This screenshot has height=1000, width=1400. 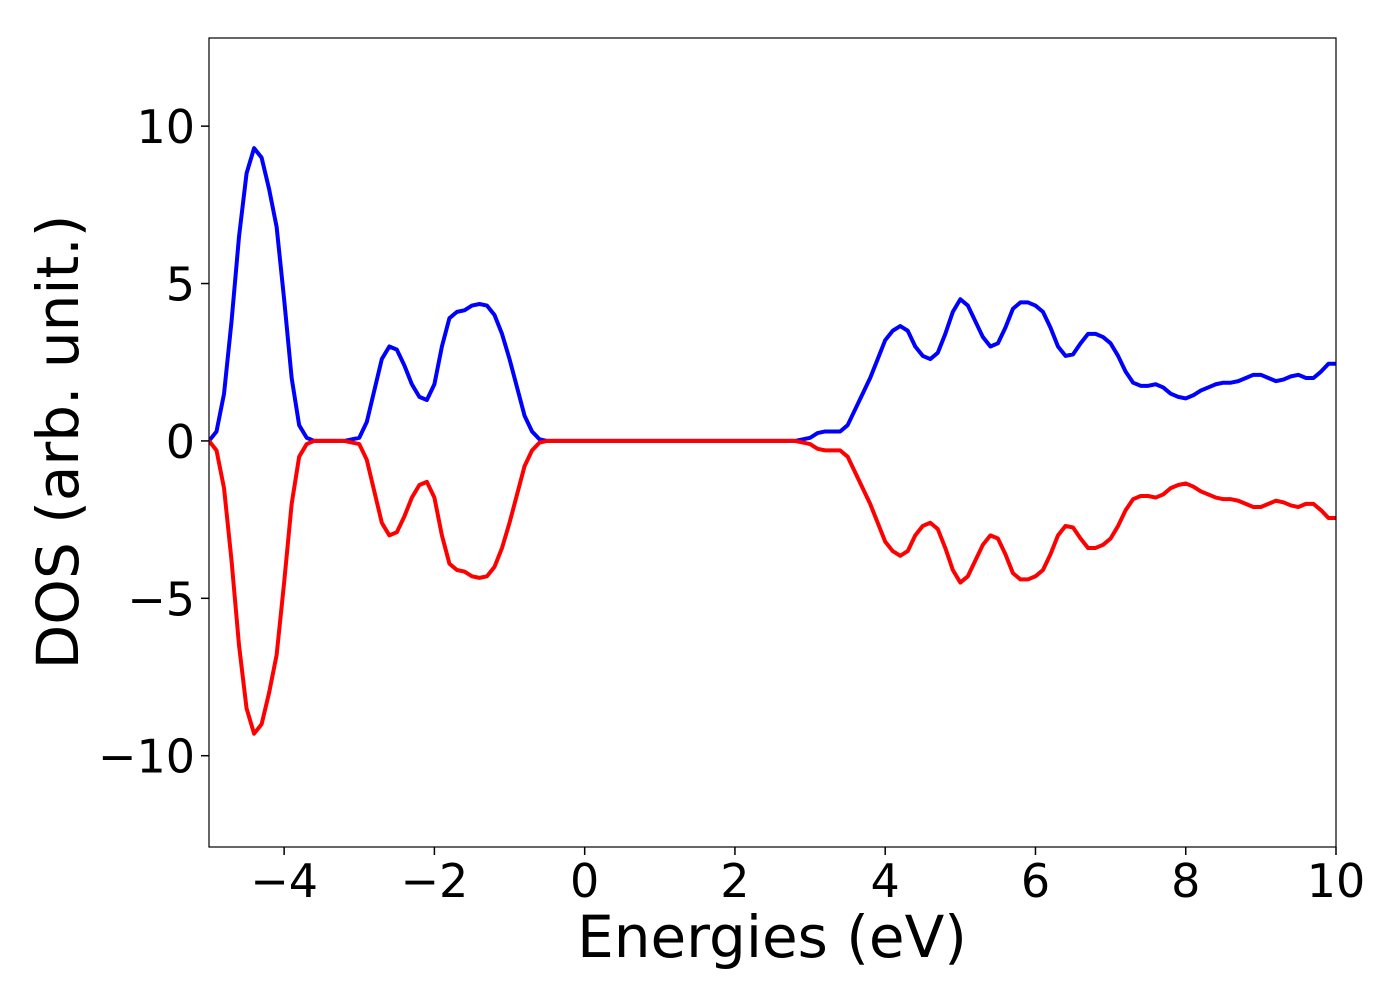 What do you see at coordinates (1185, 881) in the screenshot?
I see `x-tick-label: 8` at bounding box center [1185, 881].